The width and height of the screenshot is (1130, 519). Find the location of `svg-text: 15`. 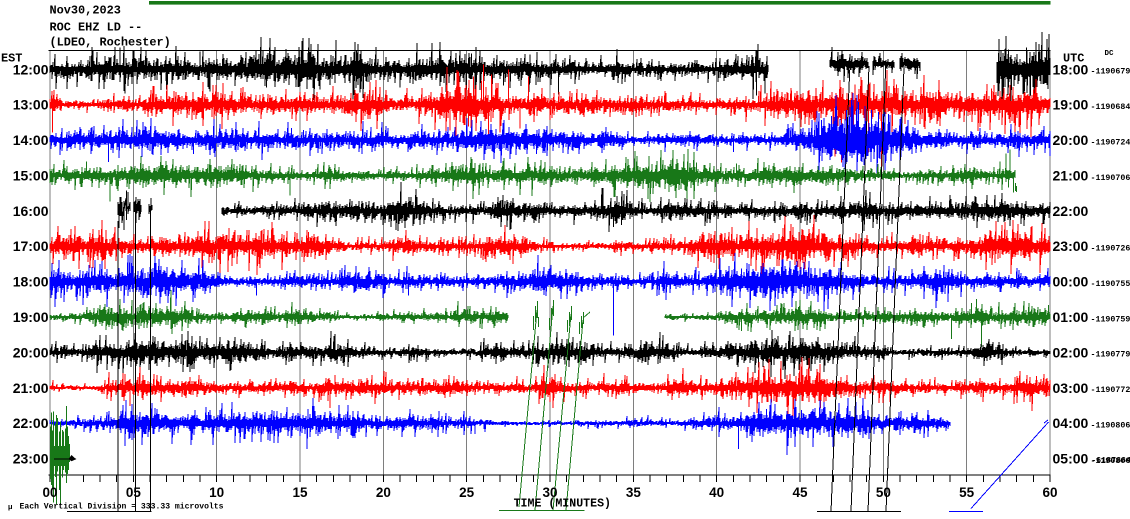

svg-text: 15 is located at coordinates (300, 492).